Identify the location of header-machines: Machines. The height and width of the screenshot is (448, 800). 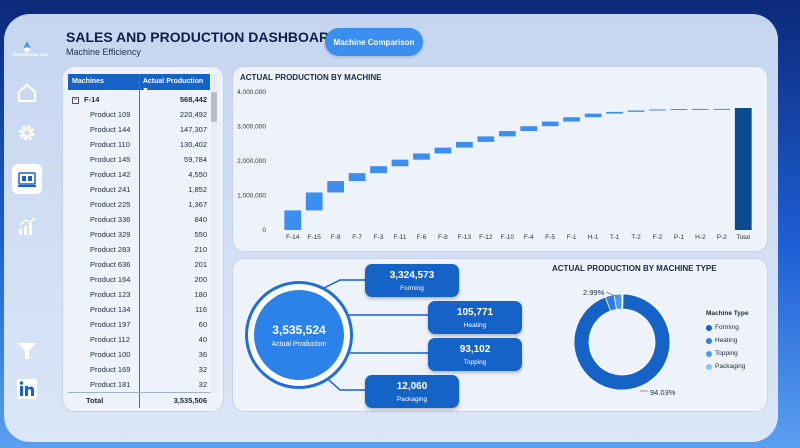
(88, 81).